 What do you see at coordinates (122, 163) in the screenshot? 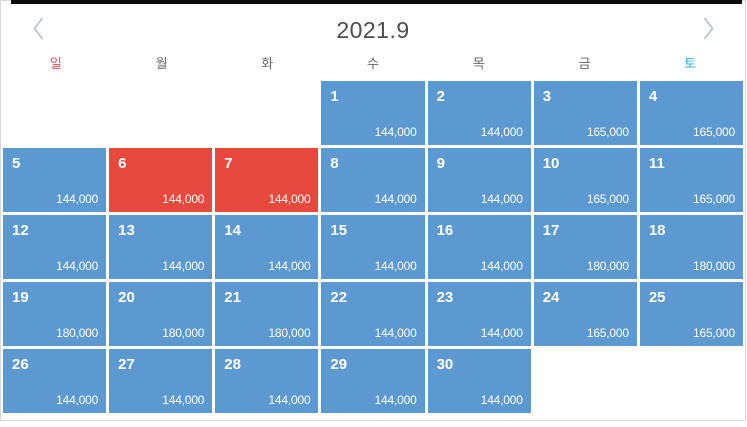
I see `day-number: 6` at bounding box center [122, 163].